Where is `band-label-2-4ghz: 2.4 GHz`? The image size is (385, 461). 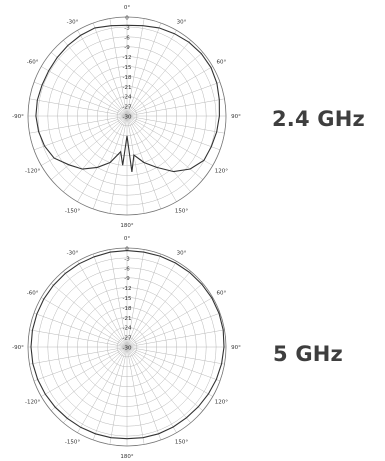 band-label-2-4ghz: 2.4 GHz is located at coordinates (318, 119).